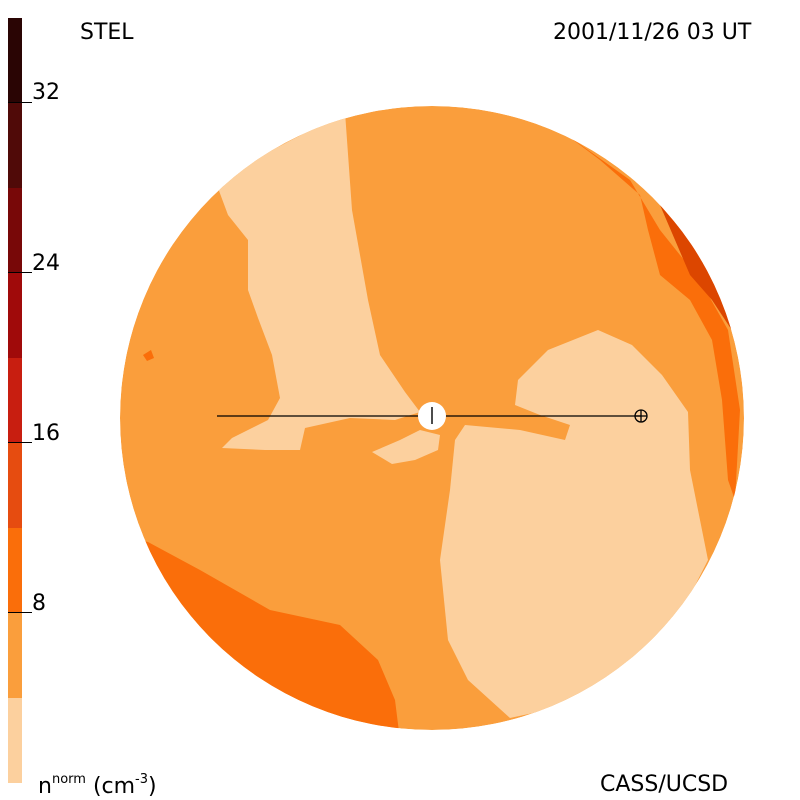  Describe the element at coordinates (148, 355) in the screenshot. I see `dark-speck` at that location.